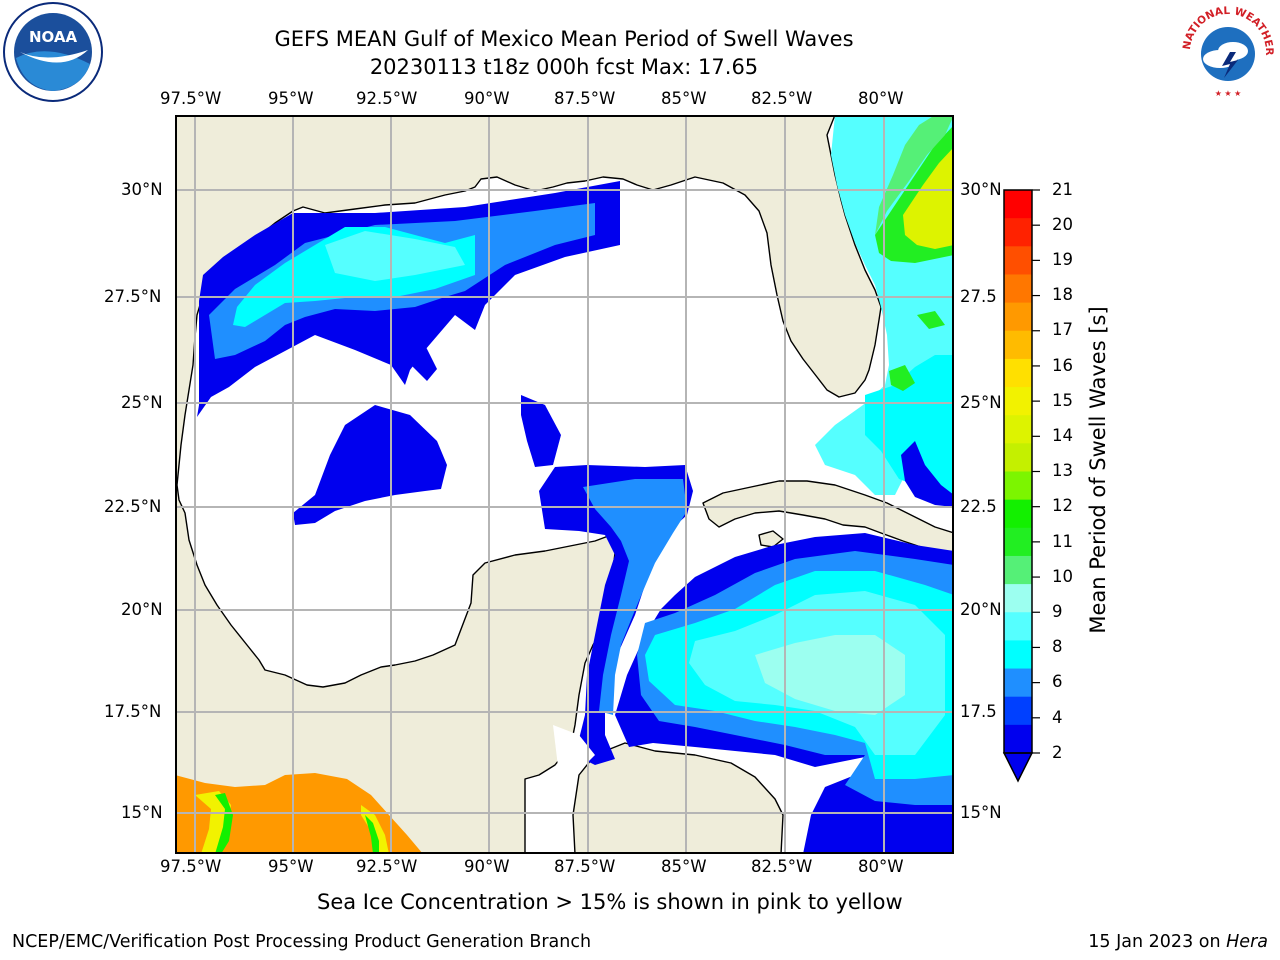 This screenshot has height=960, width=1280. I want to click on lon-label-top-80w: 80°W, so click(881, 98).